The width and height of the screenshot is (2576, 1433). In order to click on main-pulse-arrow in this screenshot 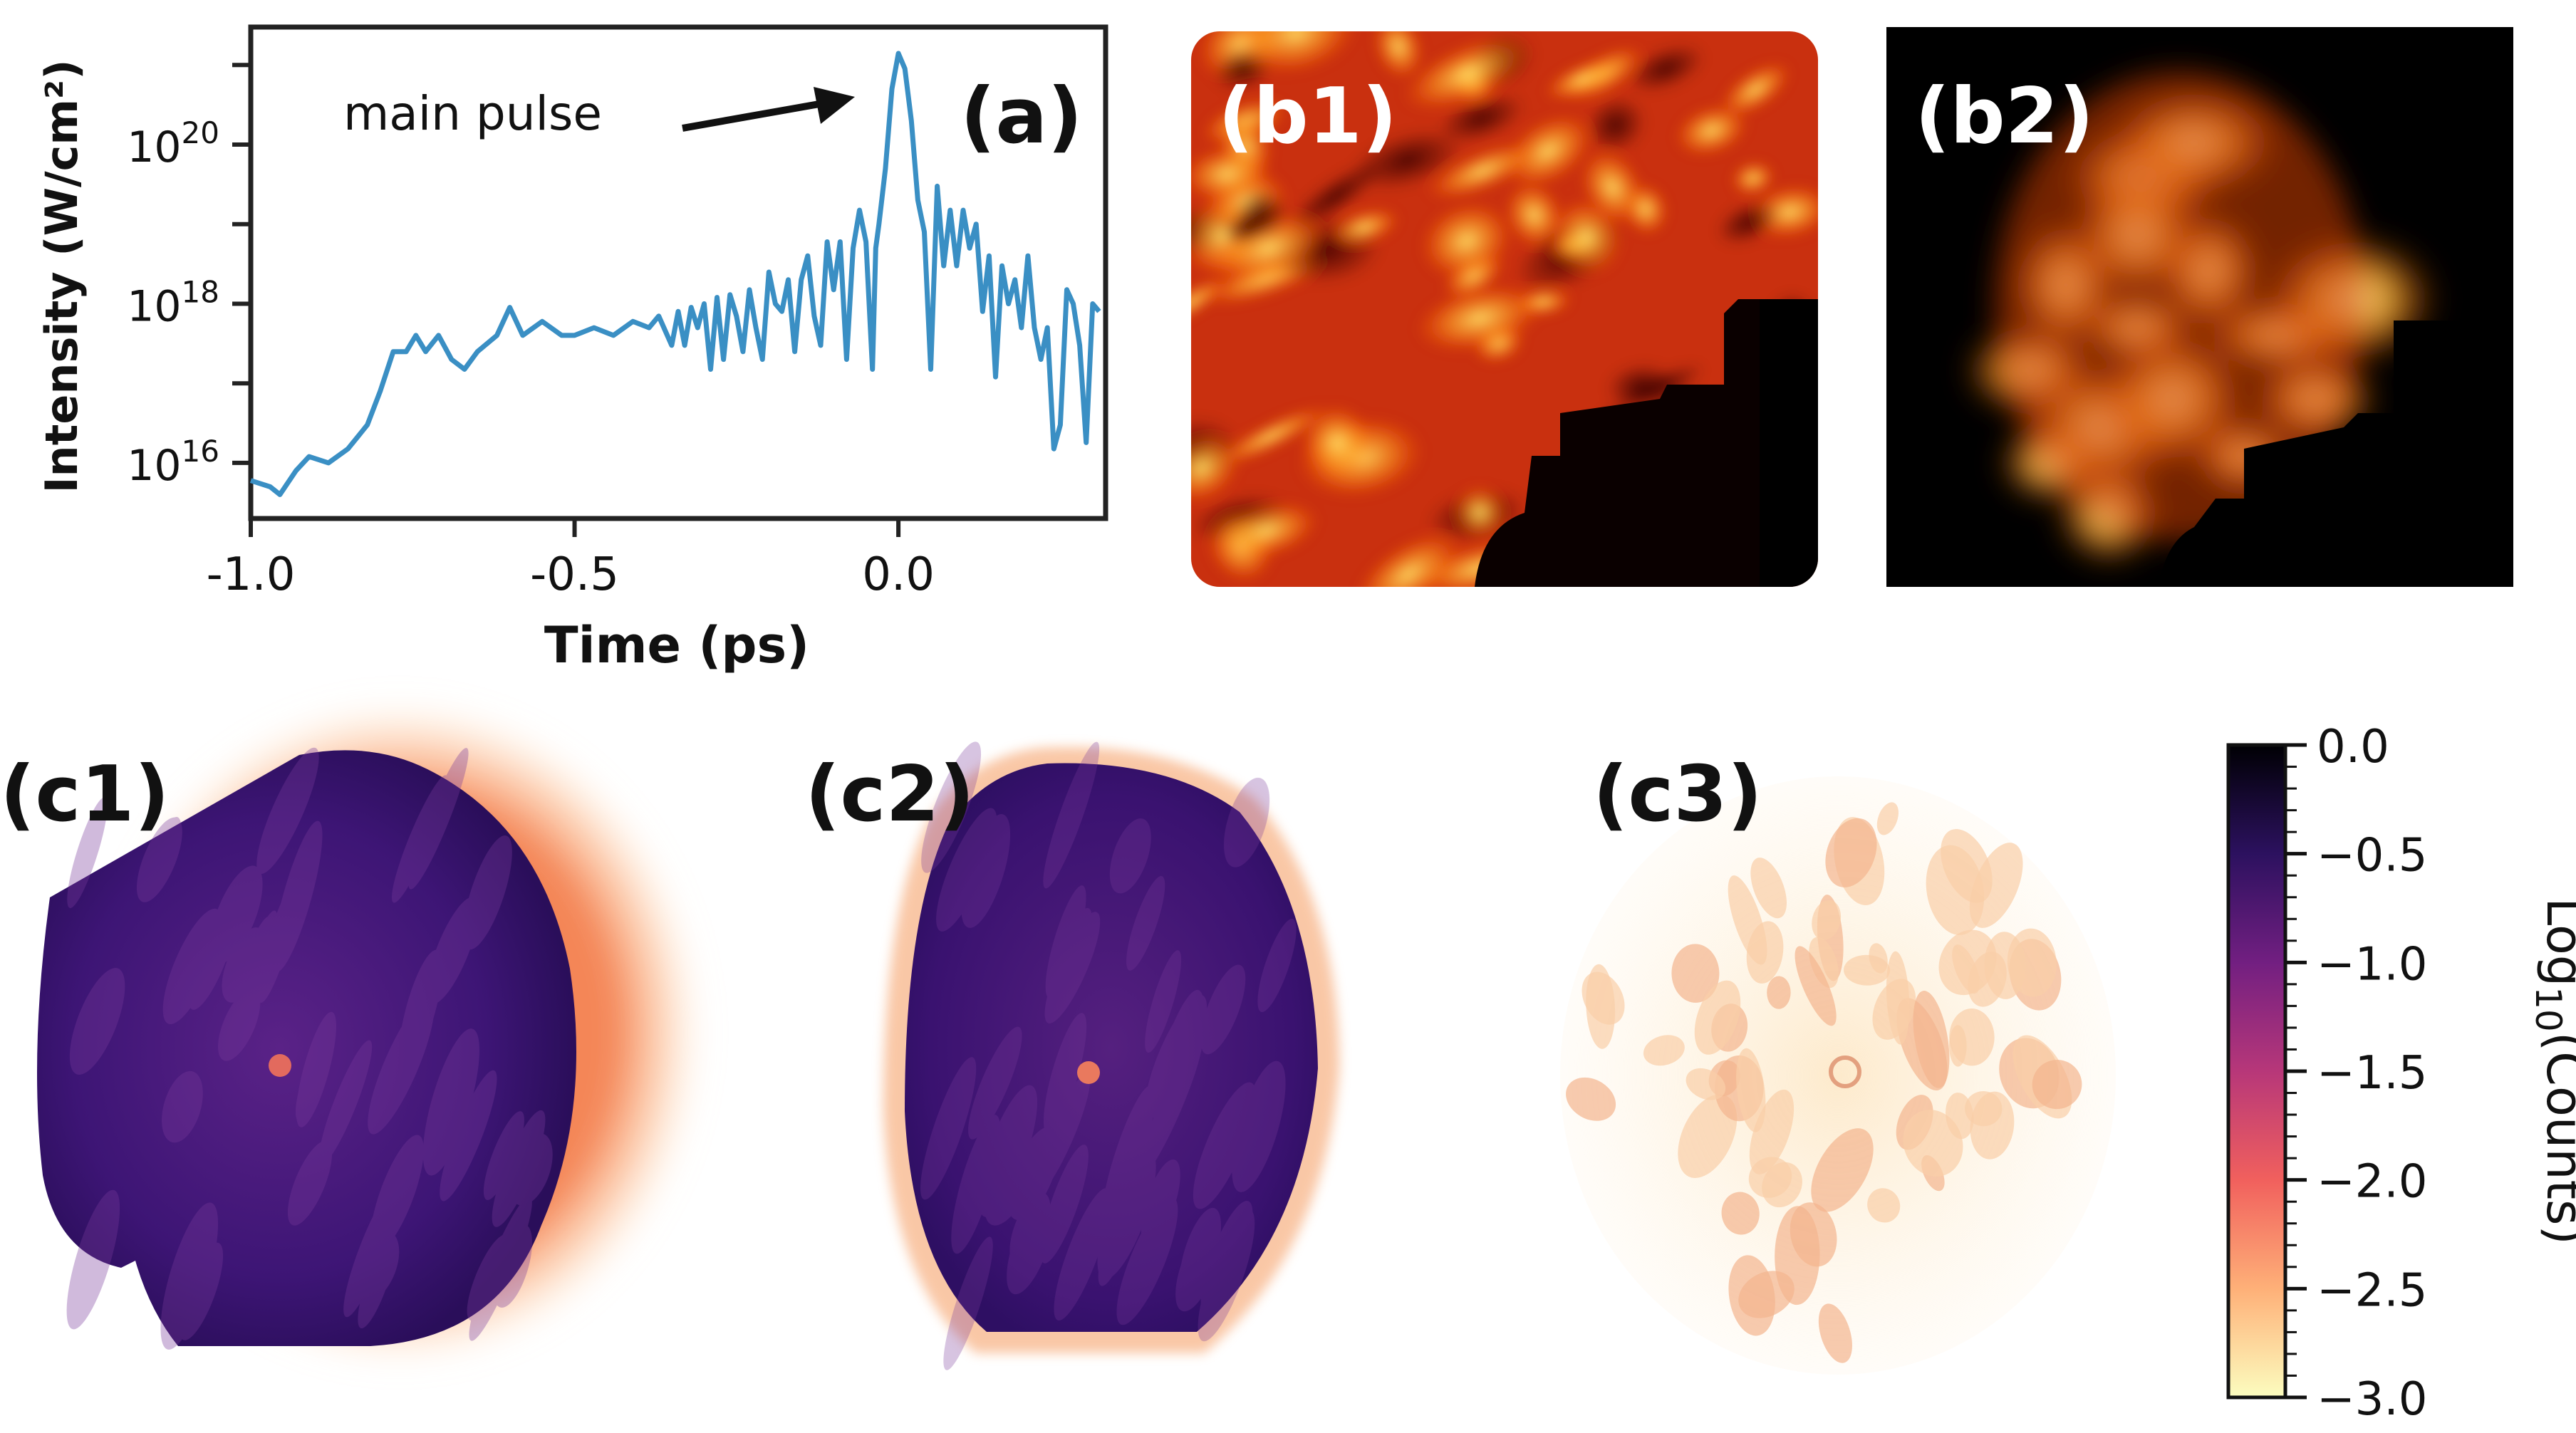, I will do `click(768, 109)`.